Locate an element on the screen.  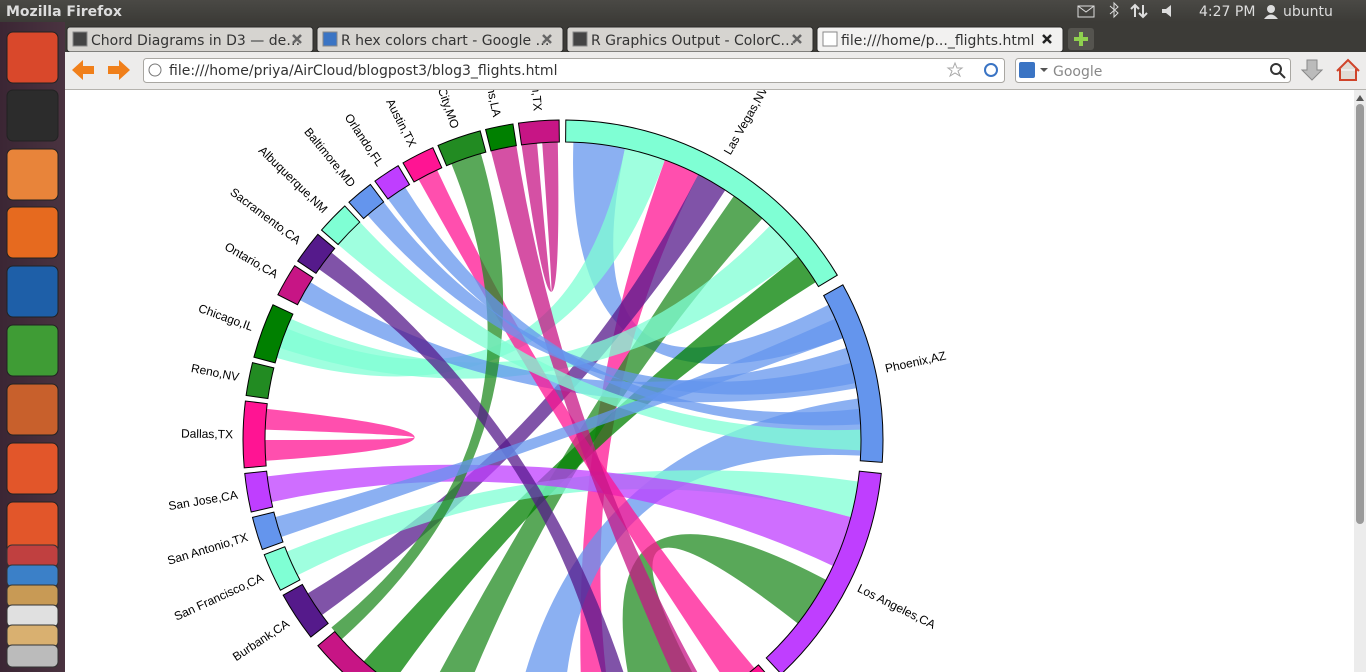
chord-label: n,TX is located at coordinates (537, 98).